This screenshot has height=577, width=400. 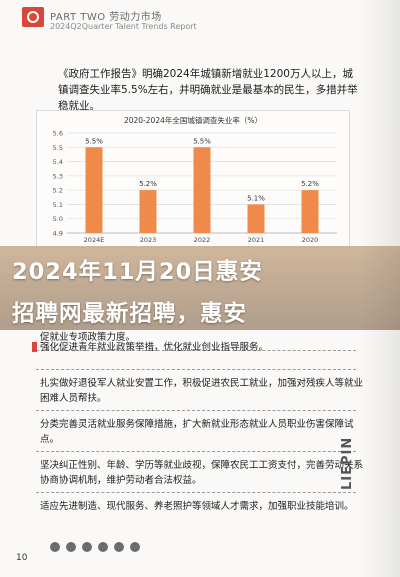 I want to click on list-item: 适应先进制造、现代服务、养老照护等领域人才需求，加强职业技能培训。, so click(x=202, y=506).